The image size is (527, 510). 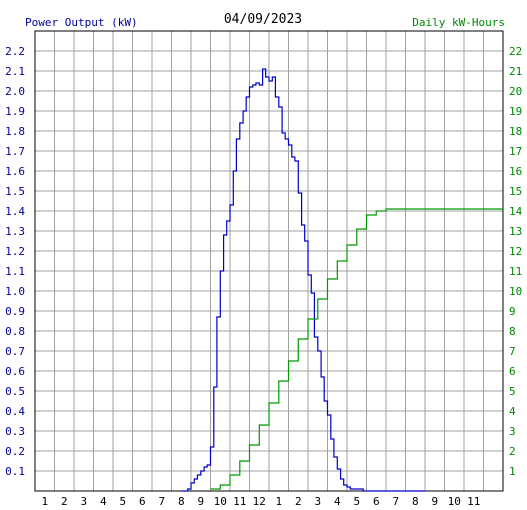 What do you see at coordinates (512, 351) in the screenshot?
I see `right-tick-label: 7` at bounding box center [512, 351].